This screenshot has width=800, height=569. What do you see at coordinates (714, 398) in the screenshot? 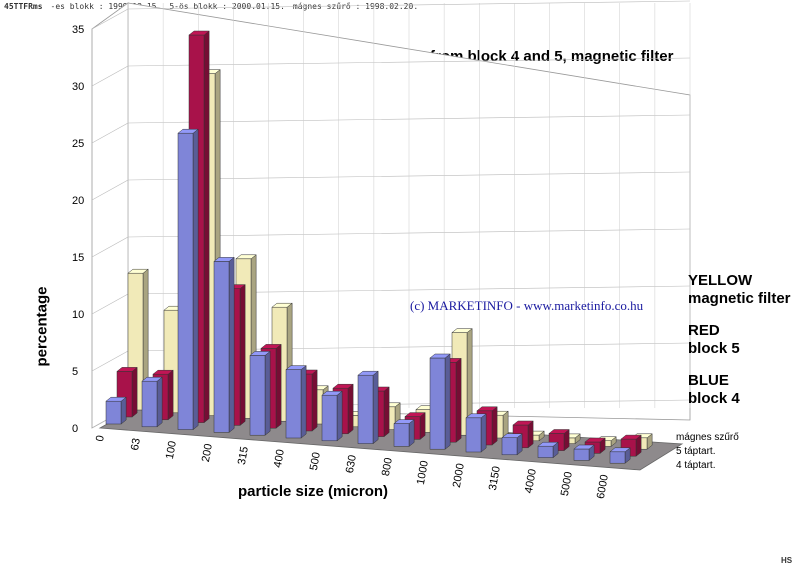
I see `legend-blue-line2: block 4` at bounding box center [714, 398].